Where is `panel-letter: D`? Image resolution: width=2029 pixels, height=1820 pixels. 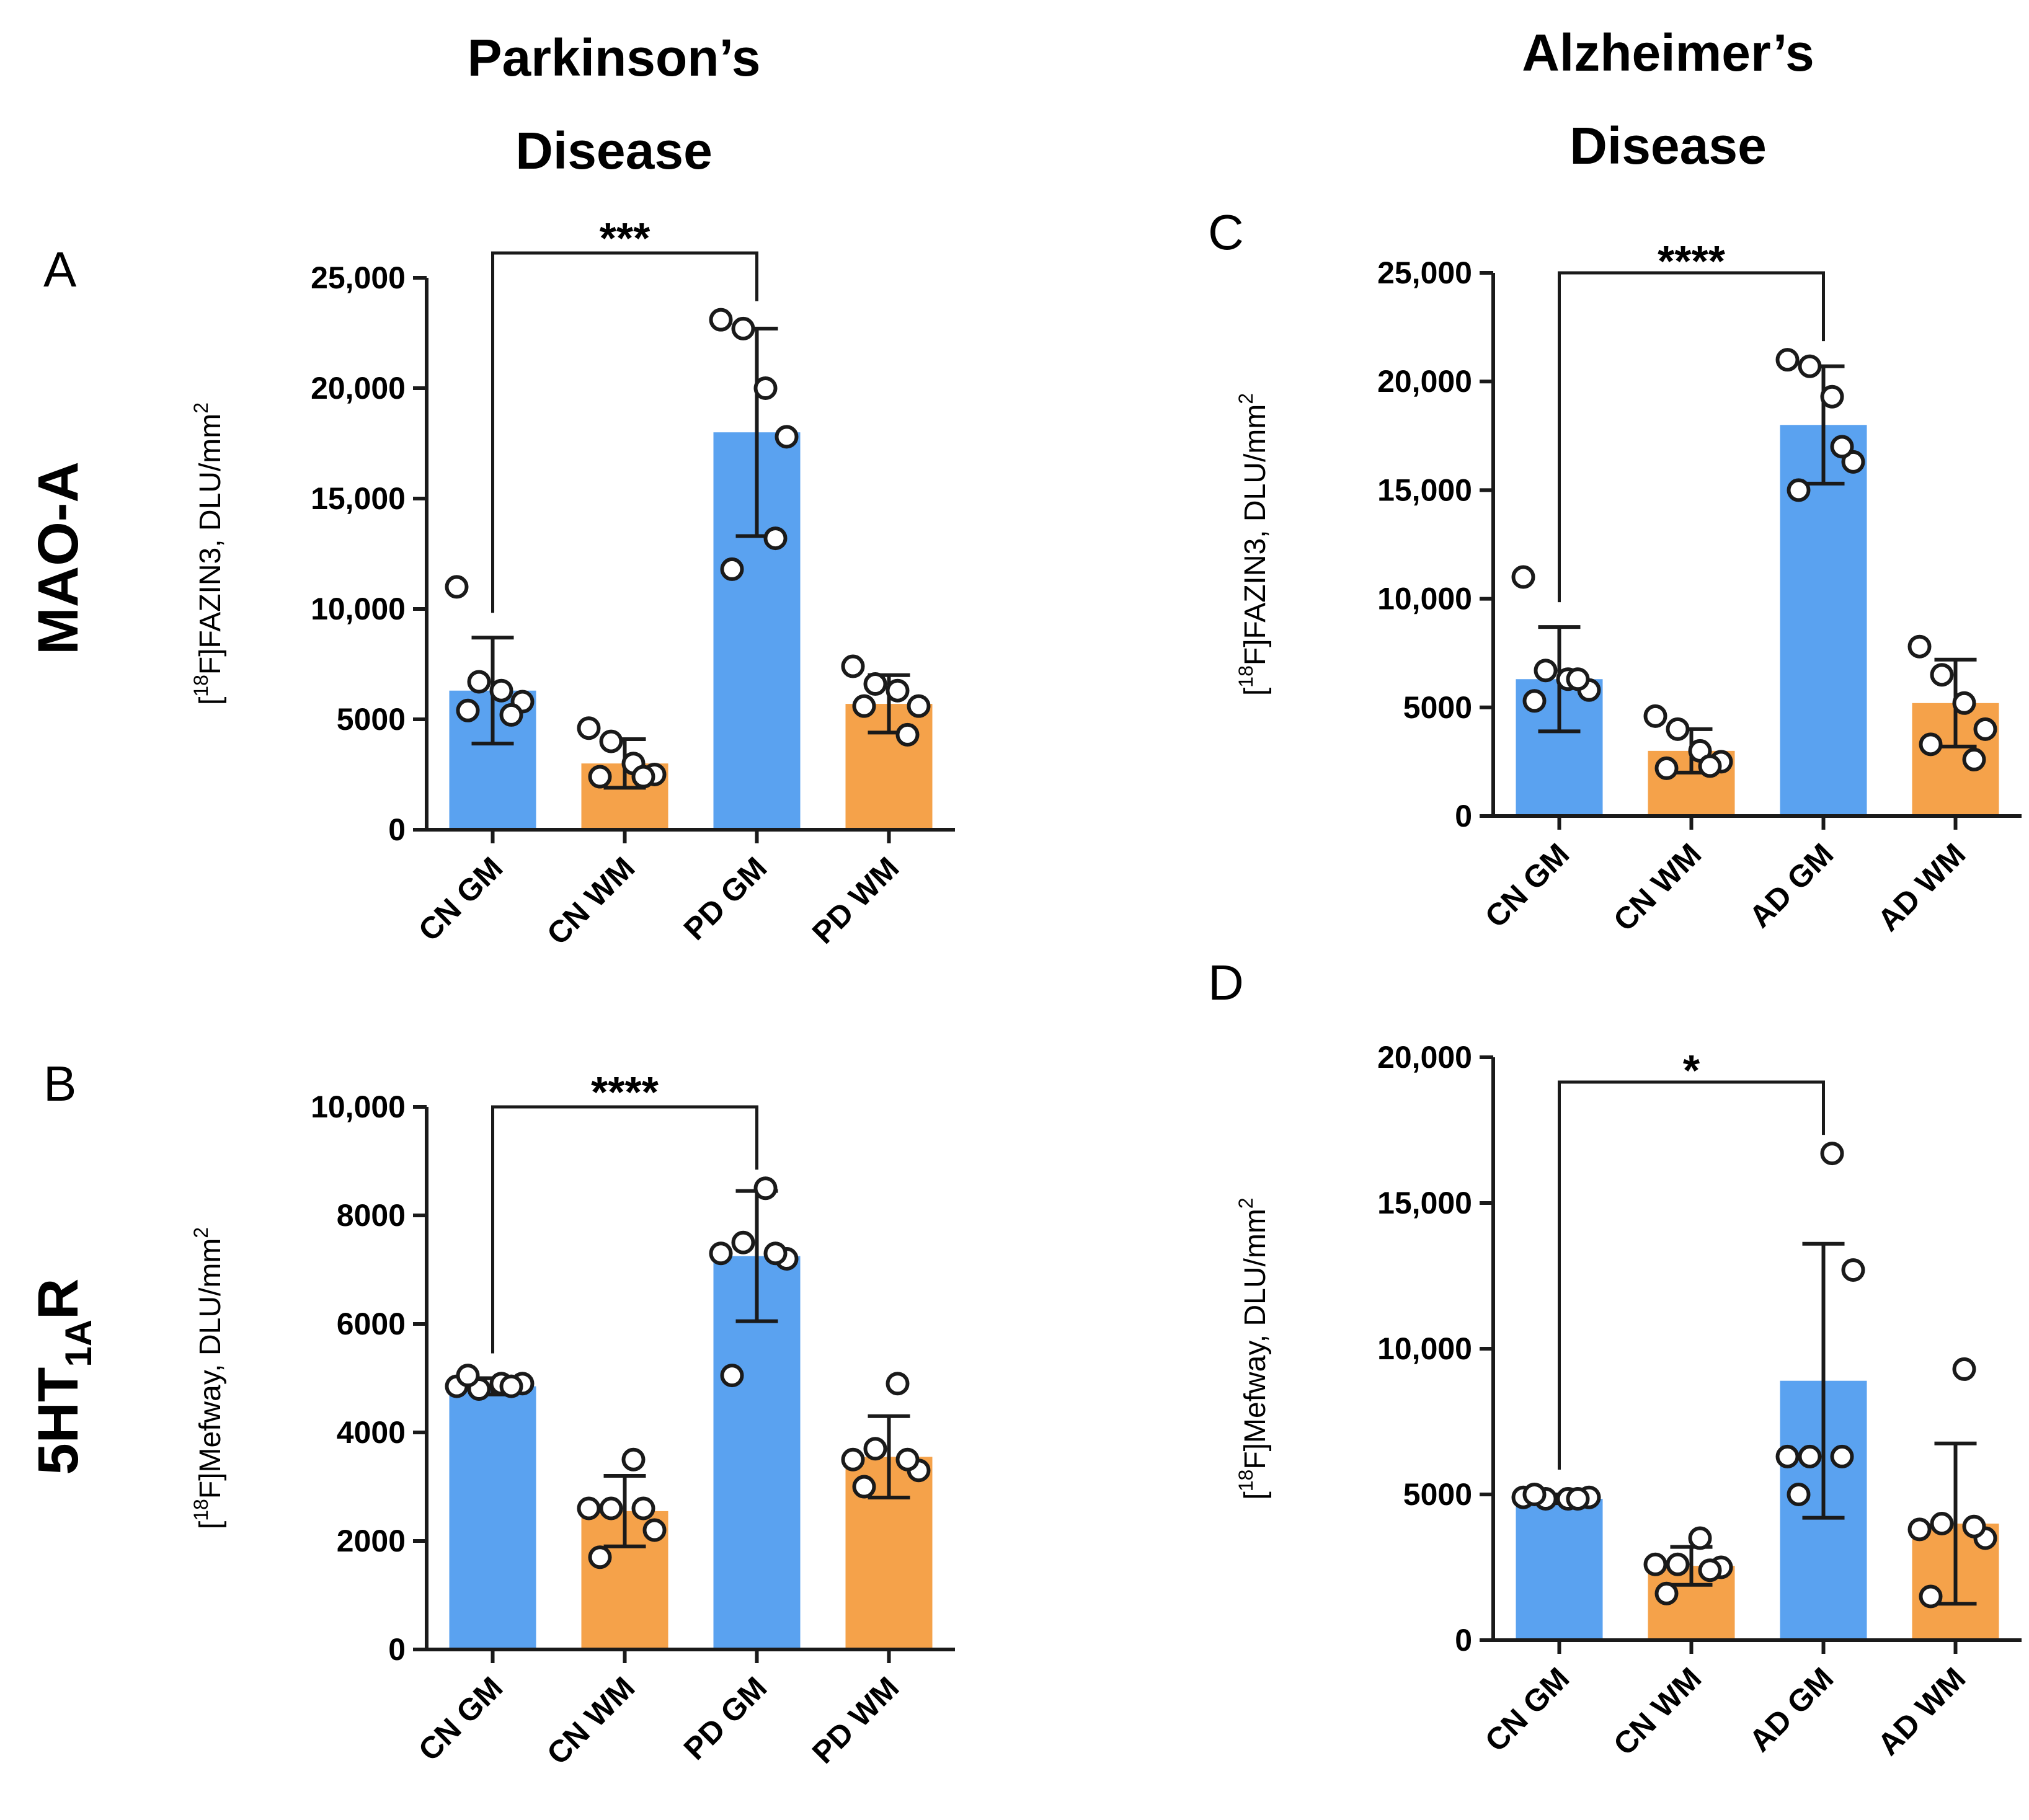
panel-letter: D is located at coordinates (1226, 983).